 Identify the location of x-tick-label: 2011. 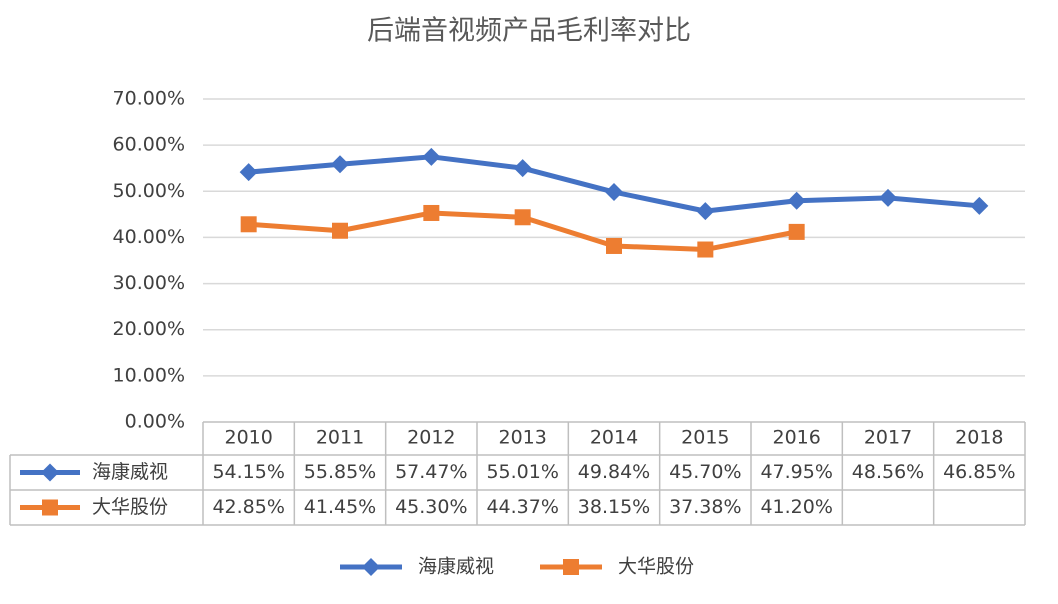
(340, 438).